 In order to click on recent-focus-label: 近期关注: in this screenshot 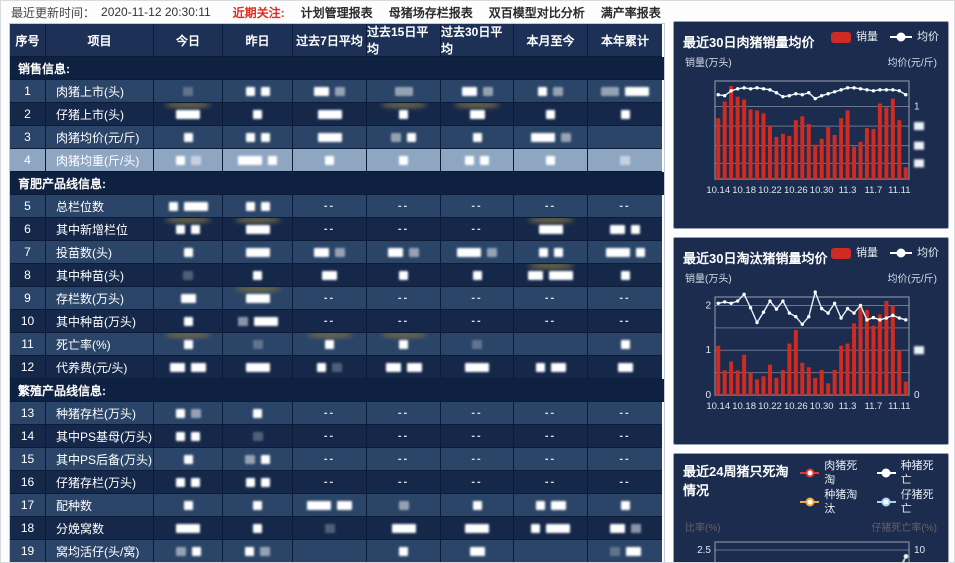, I will do `click(258, 12)`.